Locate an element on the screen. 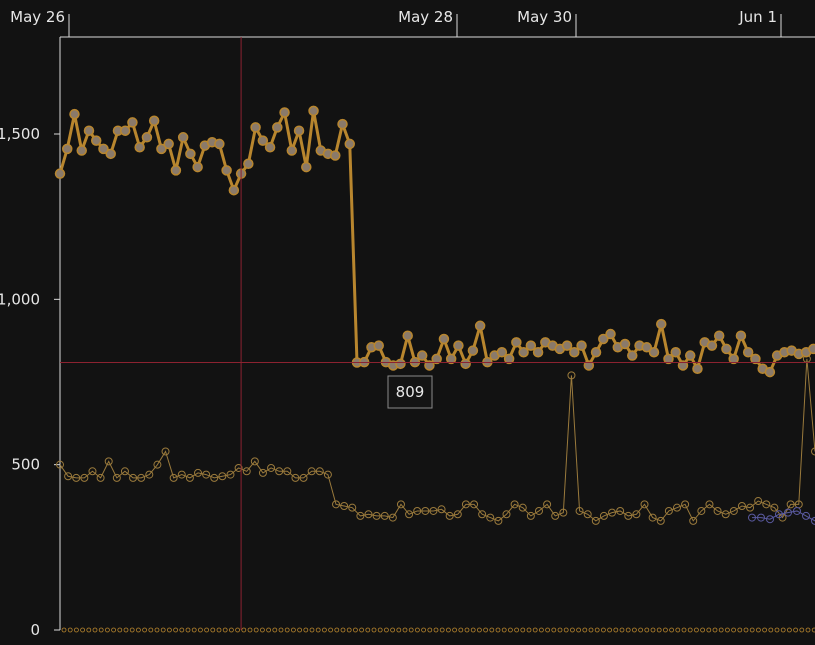  y-tick-label: 0 is located at coordinates (35, 630).